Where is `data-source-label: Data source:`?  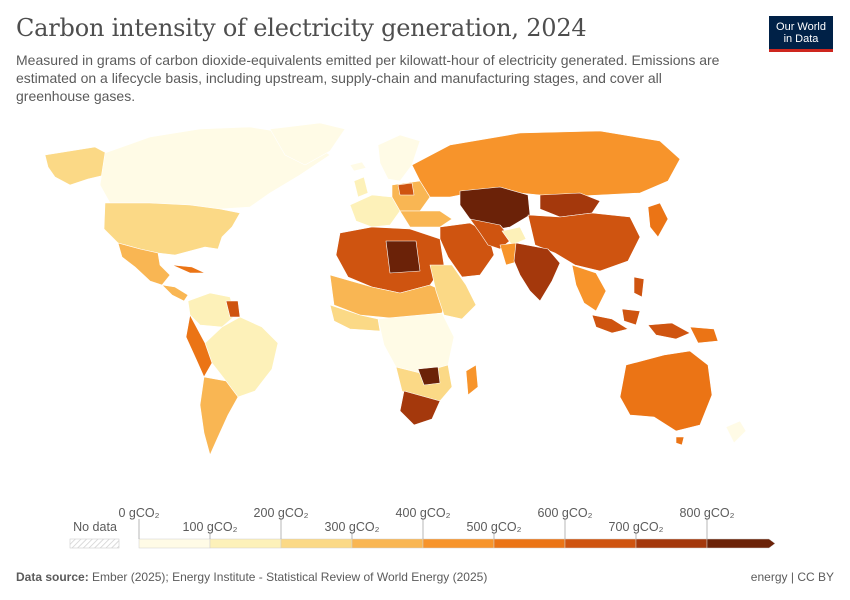 data-source-label: Data source: is located at coordinates (52, 577).